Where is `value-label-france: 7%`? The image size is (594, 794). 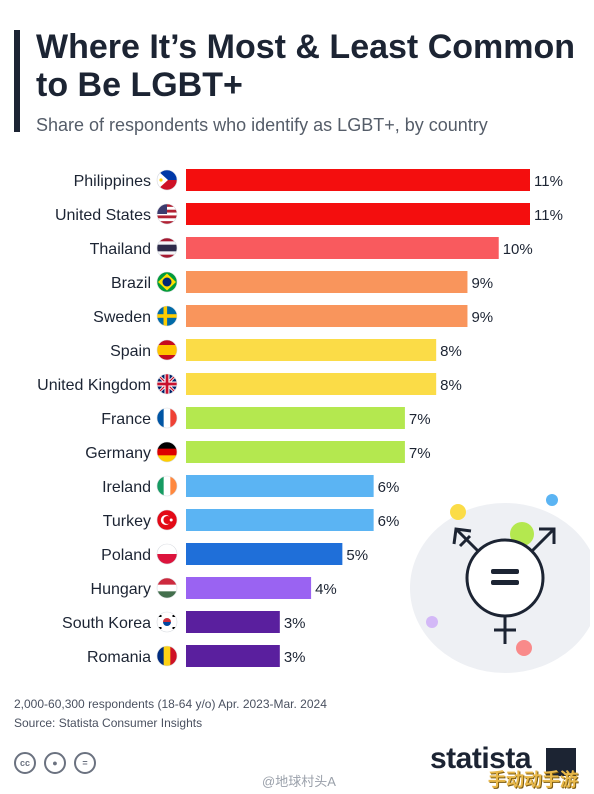 value-label-france: 7% is located at coordinates (420, 419).